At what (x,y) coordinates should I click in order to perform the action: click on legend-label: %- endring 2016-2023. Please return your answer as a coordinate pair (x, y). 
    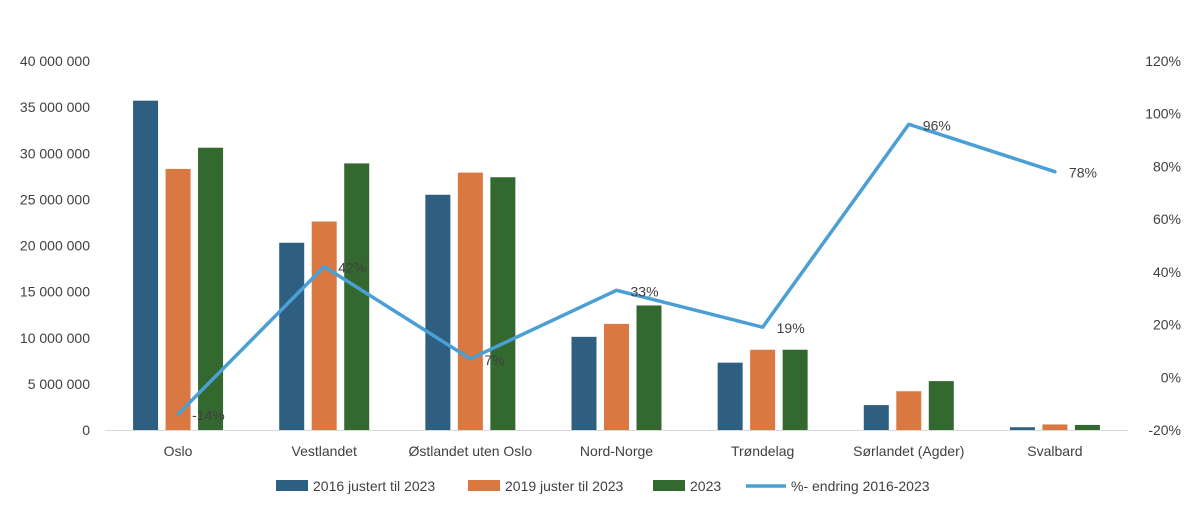
    Looking at the image, I should click on (860, 486).